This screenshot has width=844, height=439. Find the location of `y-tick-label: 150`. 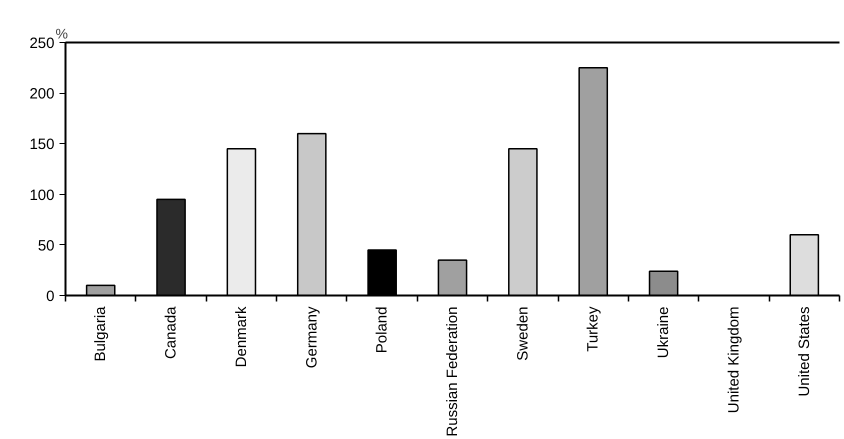

y-tick-label: 150 is located at coordinates (42, 145).